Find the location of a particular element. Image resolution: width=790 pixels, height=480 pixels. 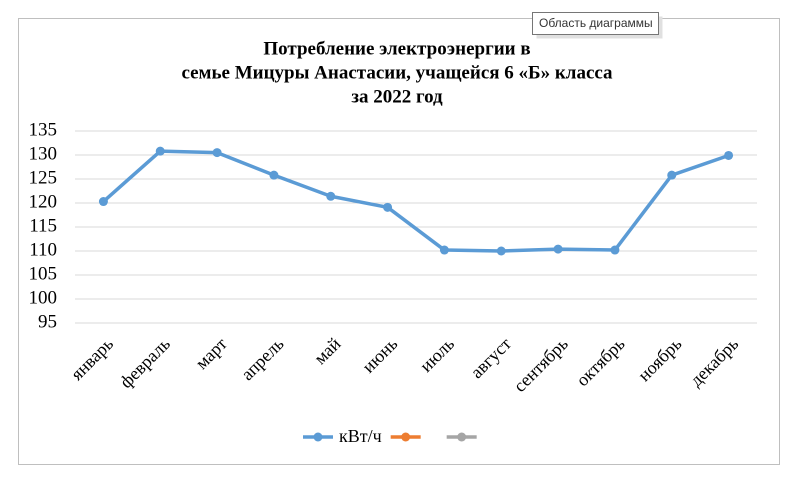

tooltip-text: Область диаграммы is located at coordinates (596, 23).